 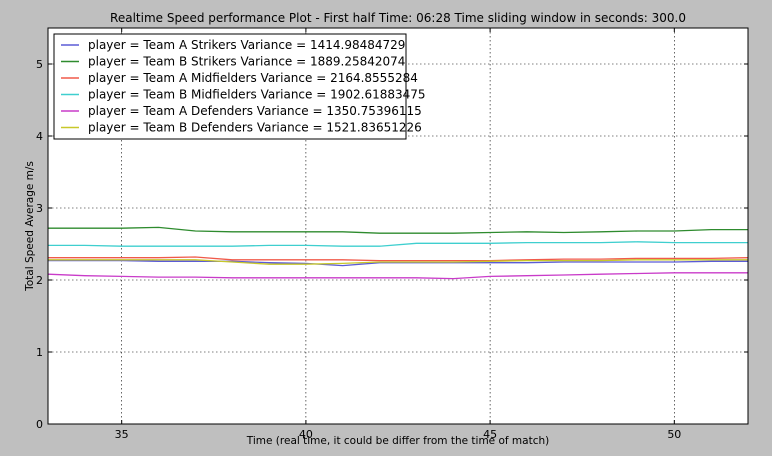 What do you see at coordinates (39, 208) in the screenshot?
I see `y-tick-label: 3` at bounding box center [39, 208].